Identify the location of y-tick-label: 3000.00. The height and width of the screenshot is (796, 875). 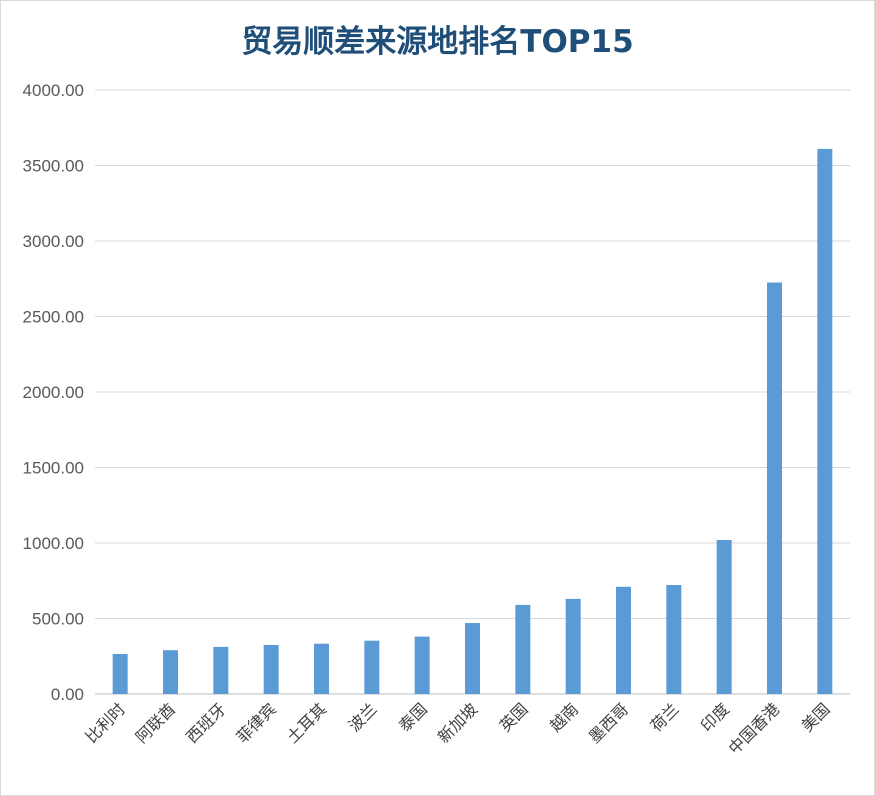
(53, 241).